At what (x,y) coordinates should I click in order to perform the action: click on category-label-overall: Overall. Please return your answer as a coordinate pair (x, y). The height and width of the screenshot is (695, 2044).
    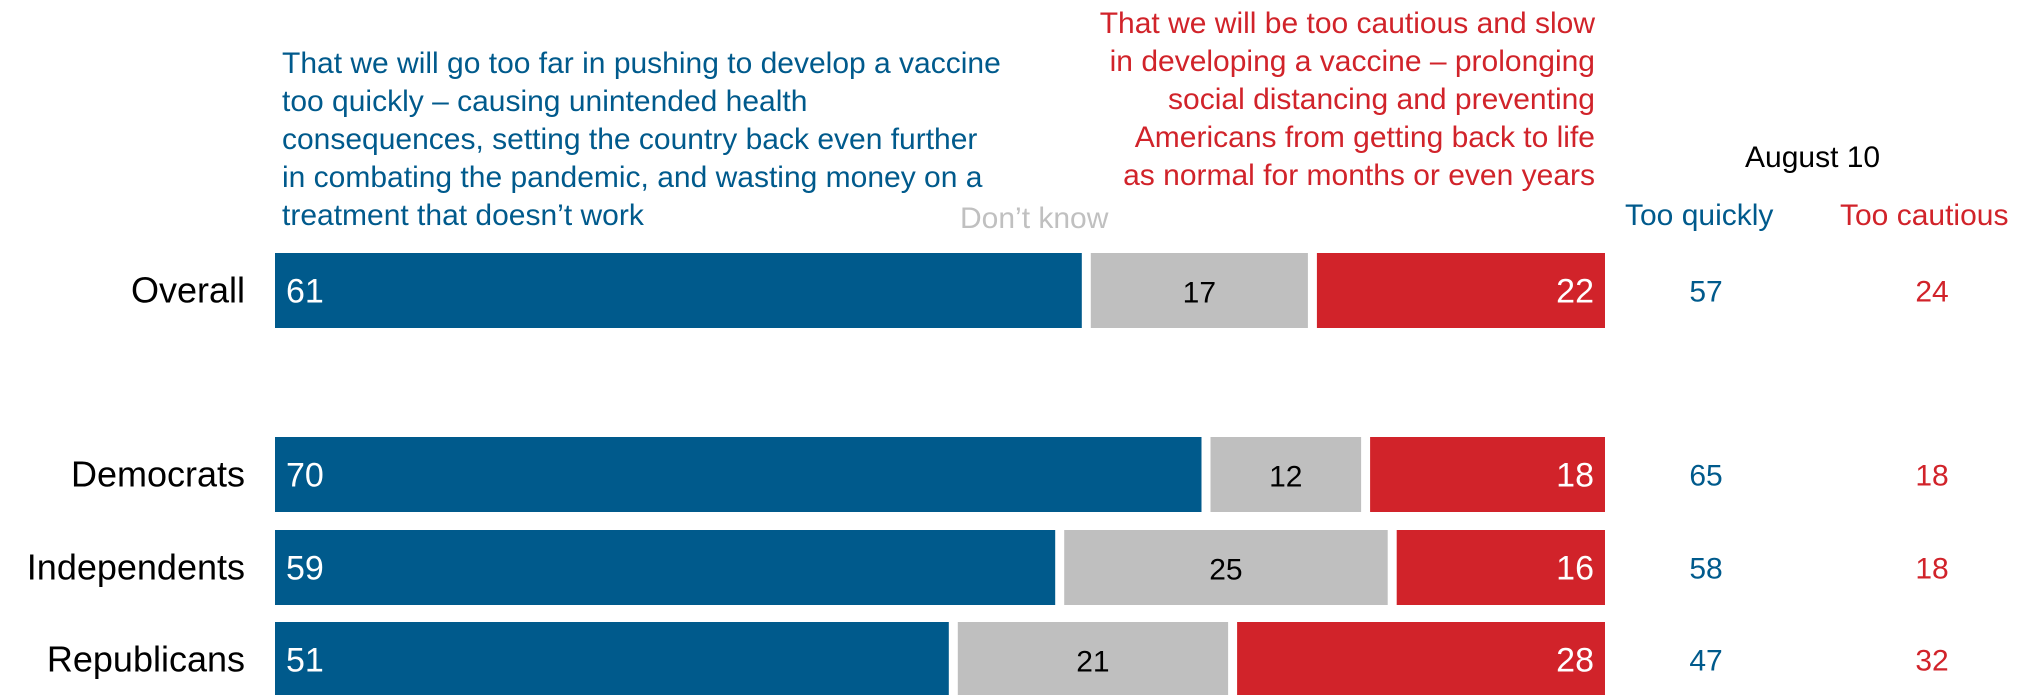
    Looking at the image, I should click on (188, 290).